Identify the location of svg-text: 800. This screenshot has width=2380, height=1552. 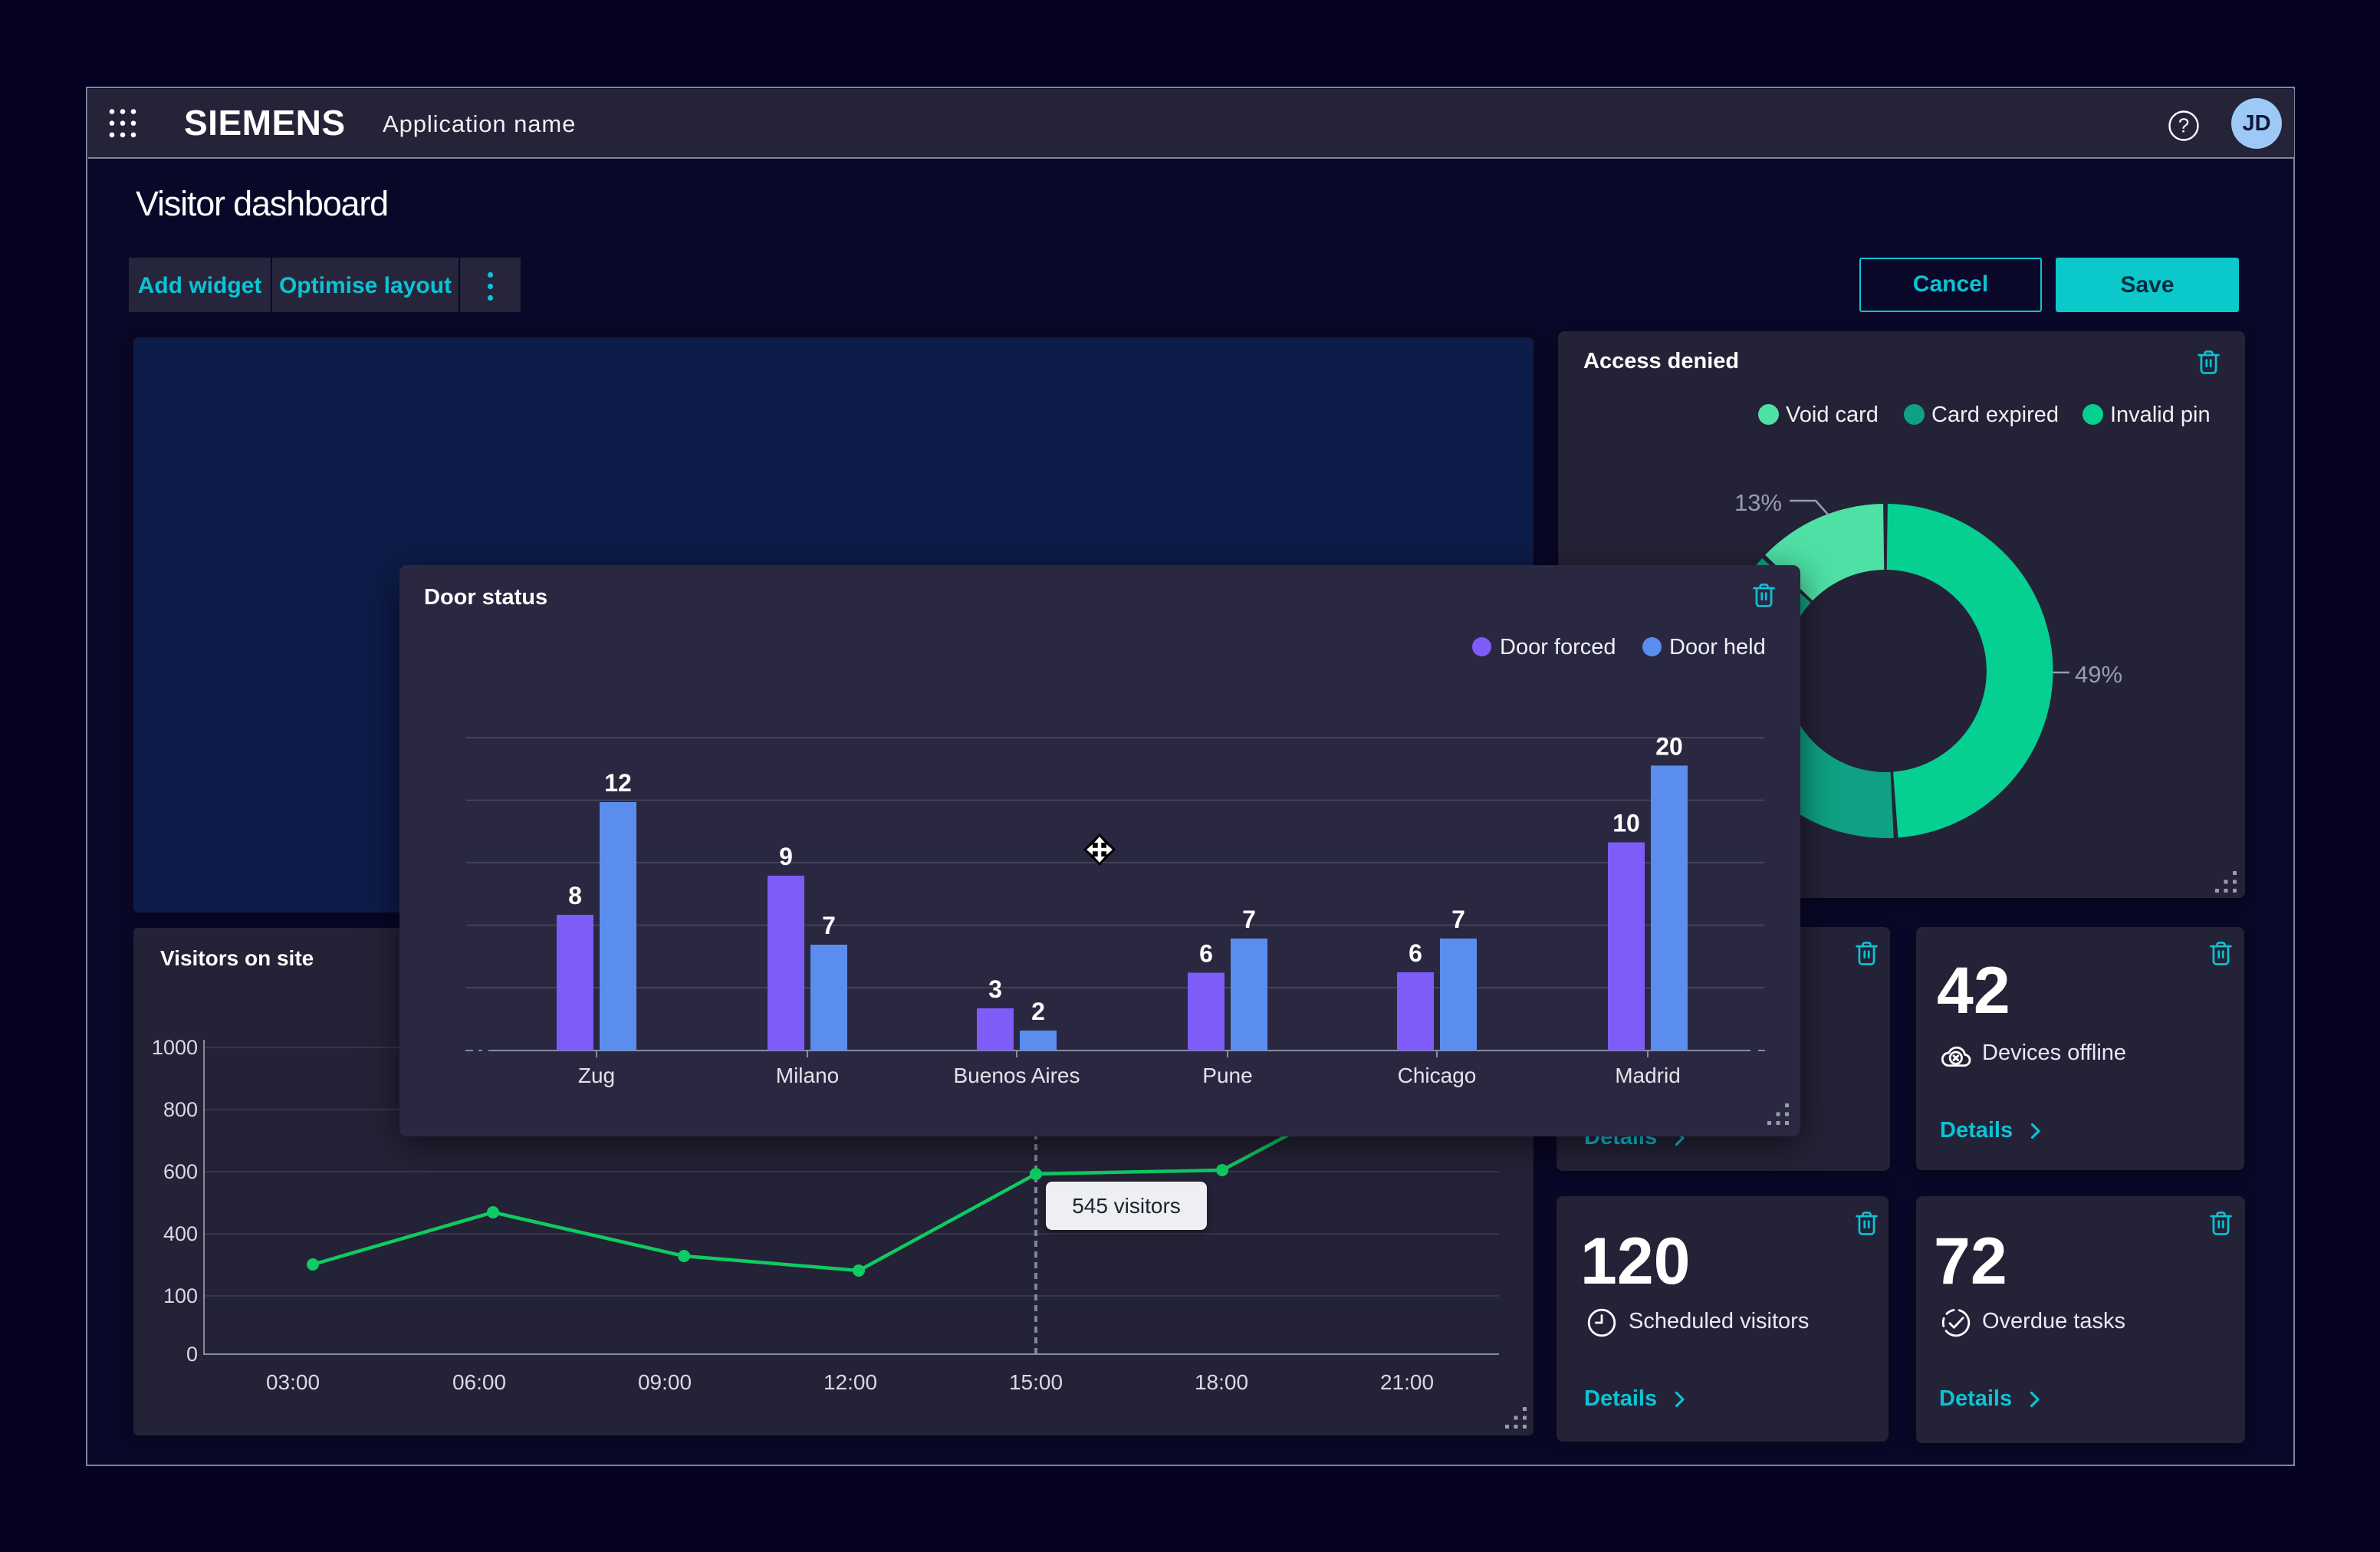
(180, 1109).